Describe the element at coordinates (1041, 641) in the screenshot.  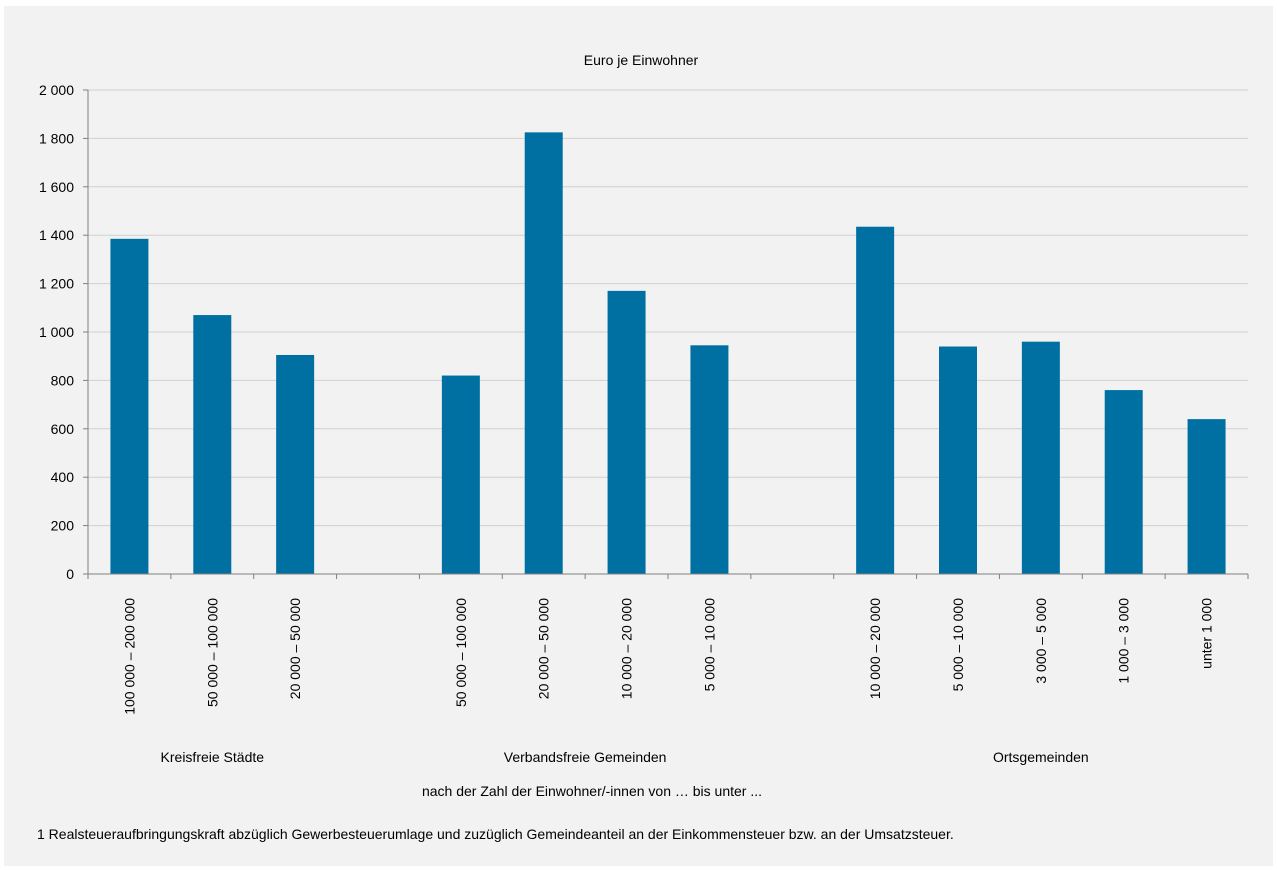
I see `x-tick-label: 3 000 – 5 000` at that location.